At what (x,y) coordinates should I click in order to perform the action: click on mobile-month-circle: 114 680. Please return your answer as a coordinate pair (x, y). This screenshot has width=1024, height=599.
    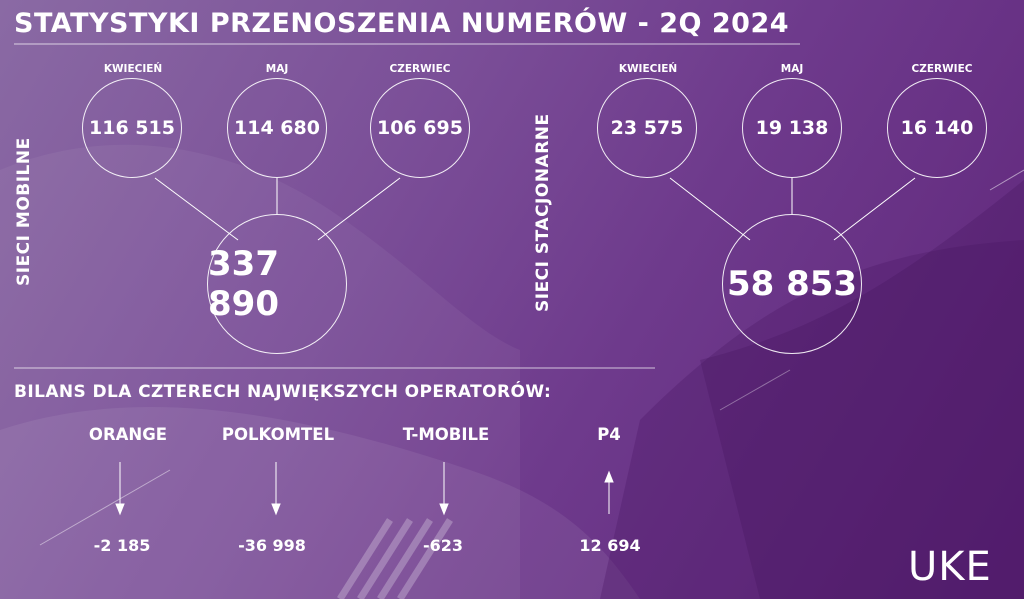
    Looking at the image, I should click on (277, 128).